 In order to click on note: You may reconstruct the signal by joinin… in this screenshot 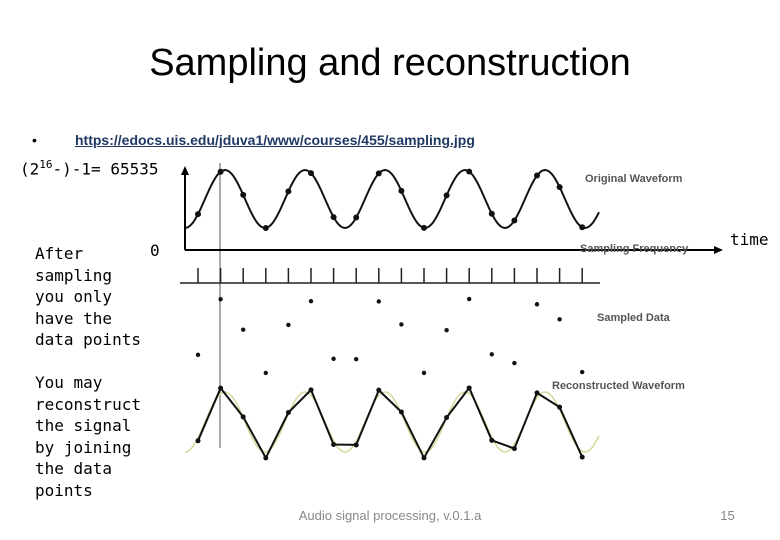, I will do `click(88, 436)`.